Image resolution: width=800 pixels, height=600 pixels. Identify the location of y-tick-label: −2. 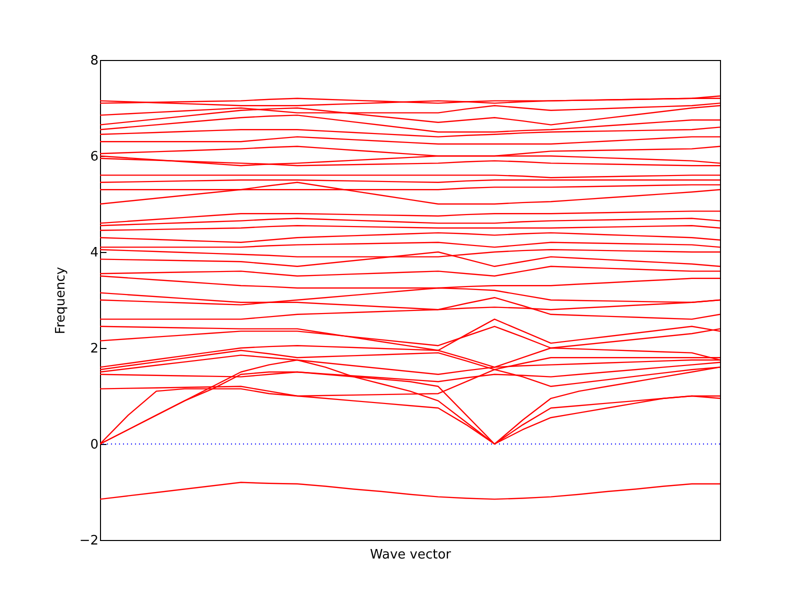
(88, 541).